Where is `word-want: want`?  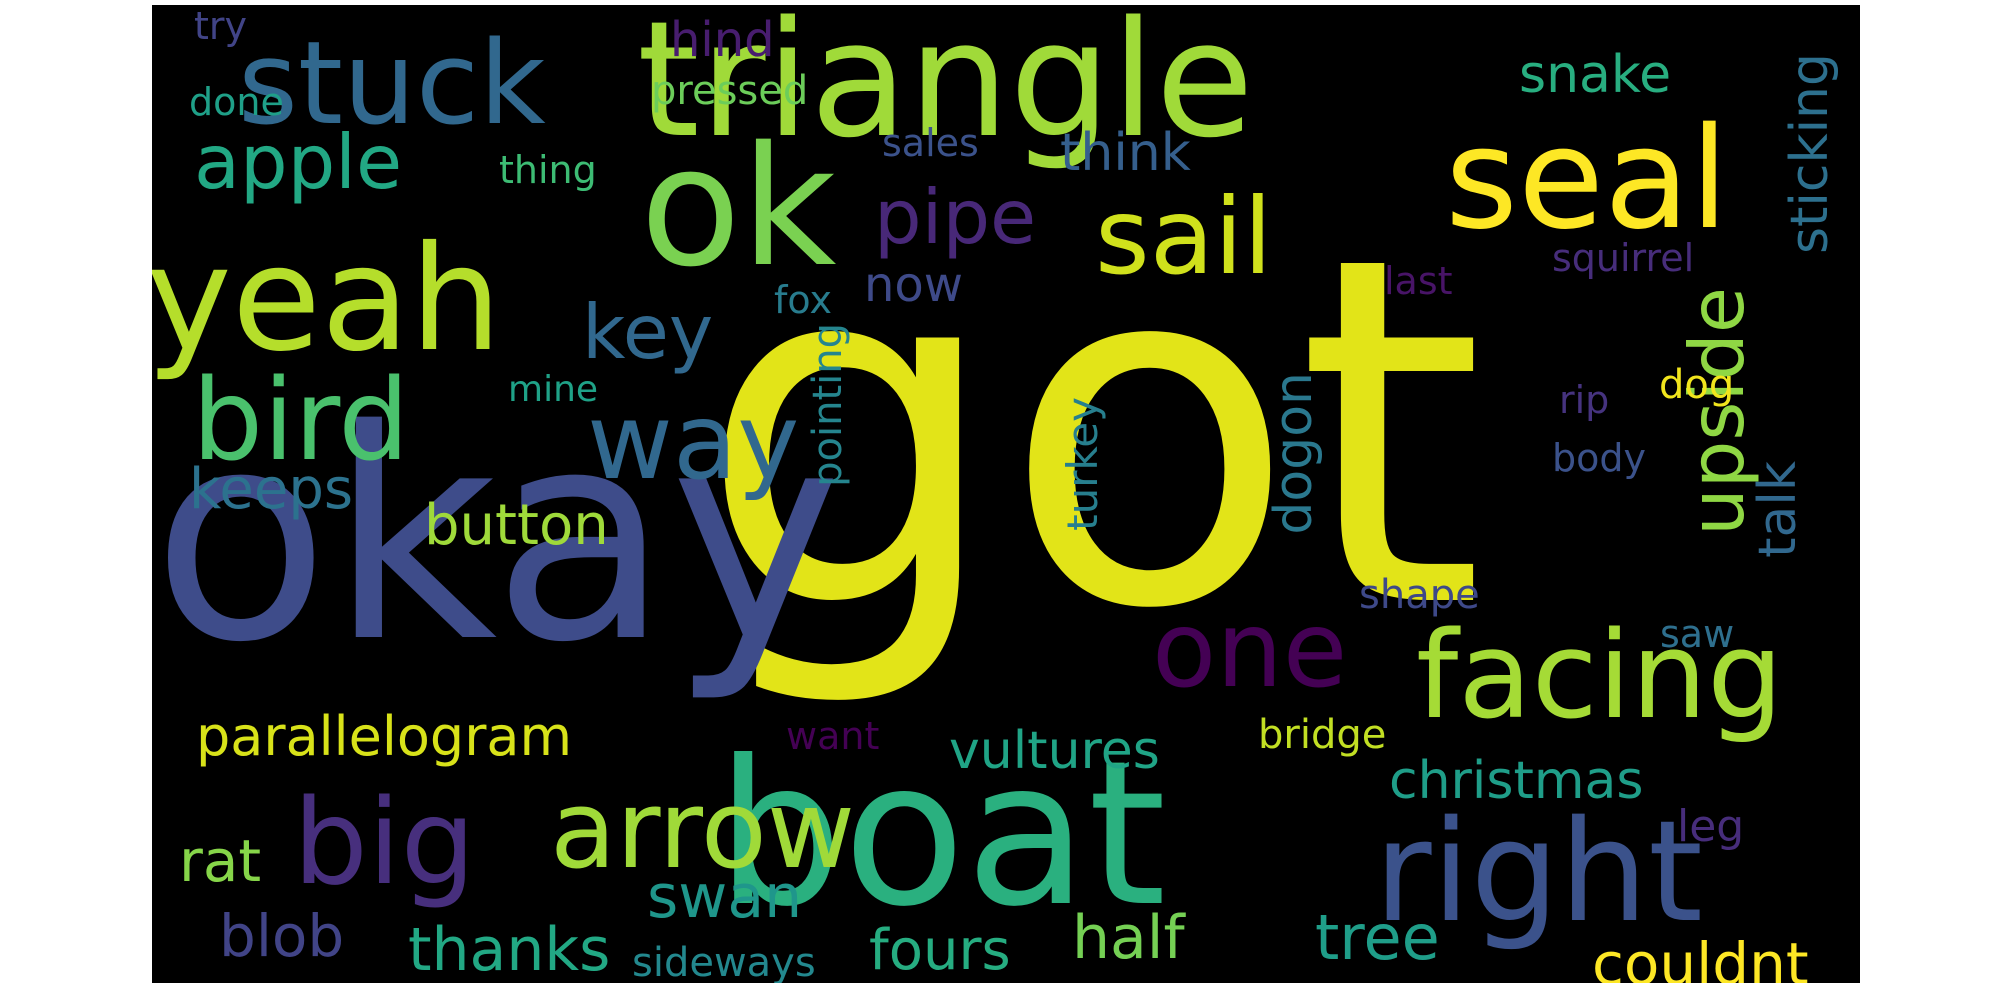 word-want: want is located at coordinates (833, 736).